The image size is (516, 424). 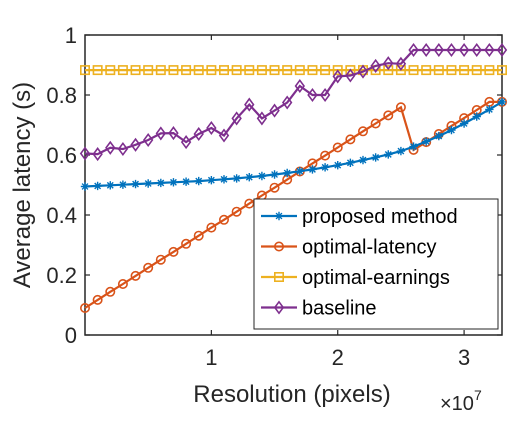 What do you see at coordinates (61, 215) in the screenshot?
I see `y-tick-label: 0.4` at bounding box center [61, 215].